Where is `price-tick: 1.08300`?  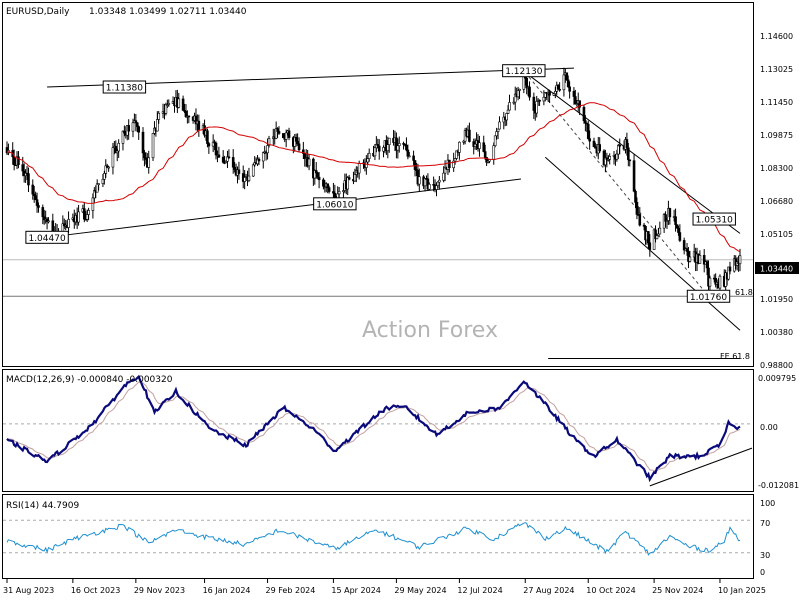 price-tick: 1.08300 is located at coordinates (776, 168).